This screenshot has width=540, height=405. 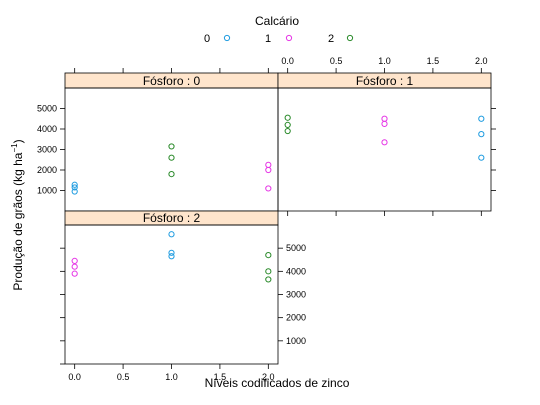 I want to click on legend: 0 1 2, so click(x=279, y=39).